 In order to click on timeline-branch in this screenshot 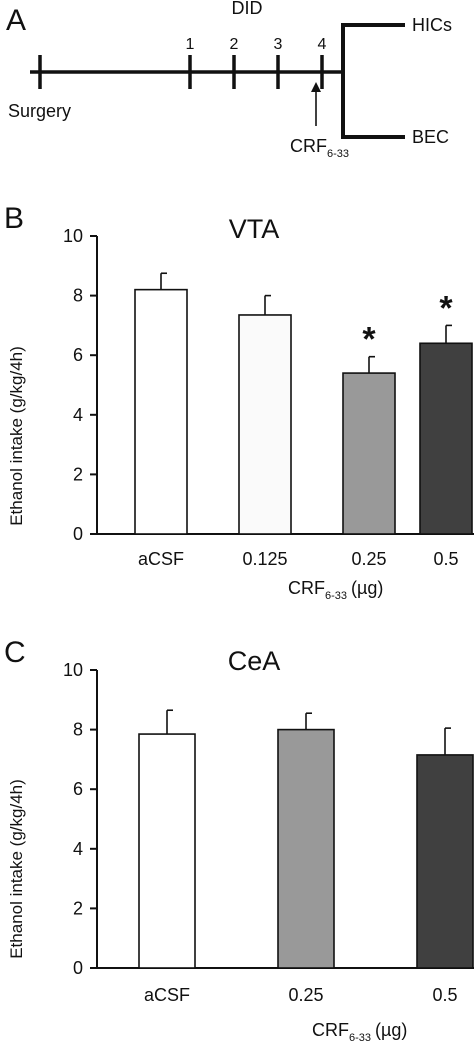, I will do `click(373, 81)`.